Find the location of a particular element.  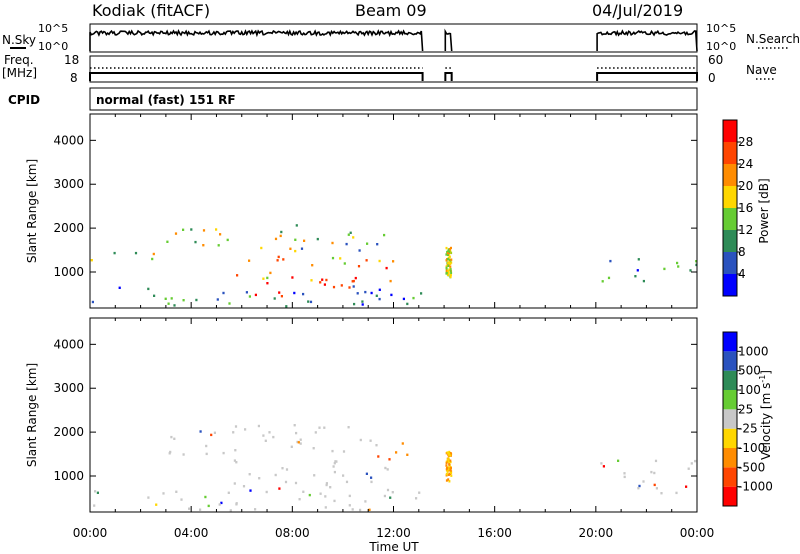

power-colorbar: 4 8 12 16 20 24 28 Power [dB] is located at coordinates (746, 208).